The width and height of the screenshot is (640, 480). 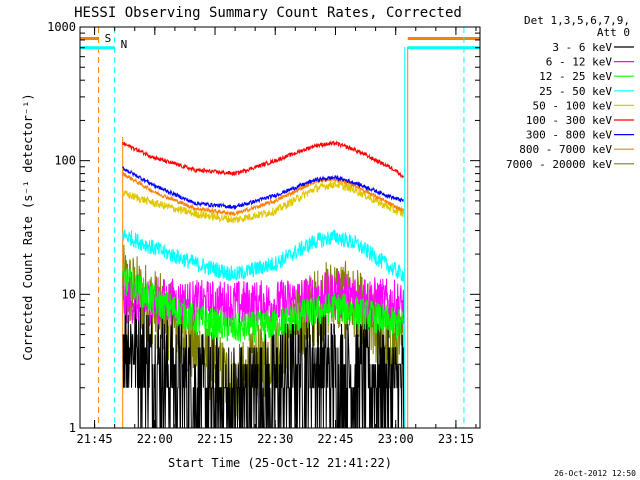 I want to click on legend-header: Att 0, so click(x=613, y=32).